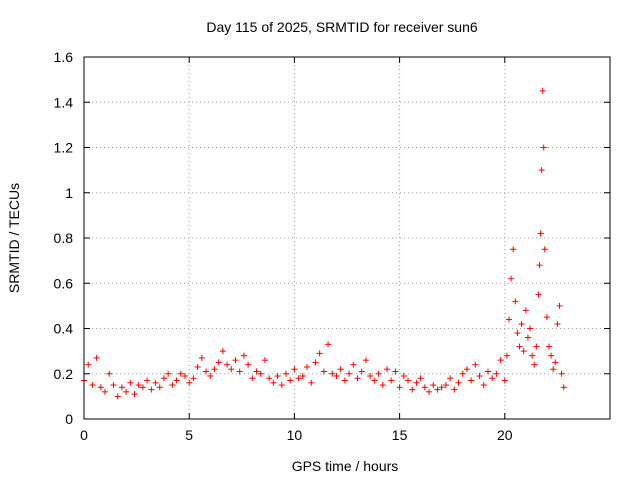  I want to click on y-tick-label: 1, so click(69, 193).